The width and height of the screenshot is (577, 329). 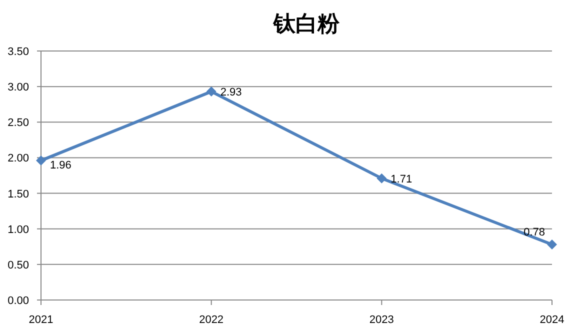 I want to click on y-tick-label: 3.50, so click(x=18, y=52).